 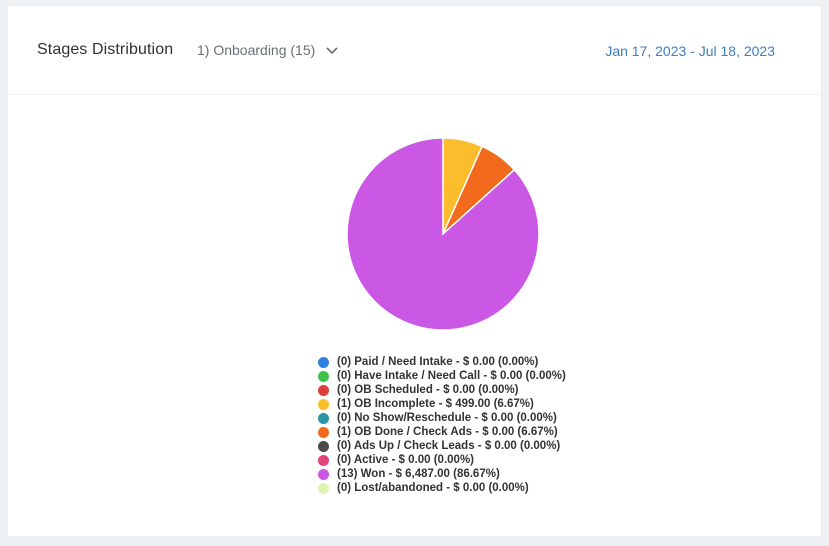 I want to click on legend-item: (0) OB Scheduled - $ 0.00 (0.00%), so click(x=442, y=390).